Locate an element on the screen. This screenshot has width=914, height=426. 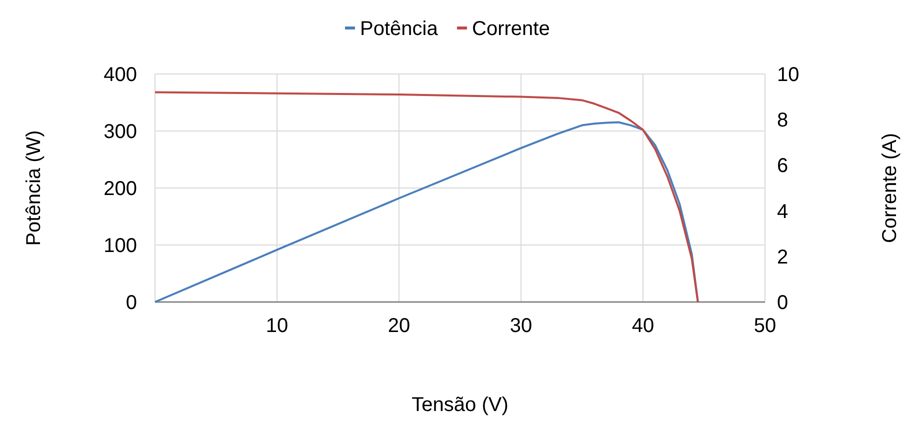
y-tick-label: 200 is located at coordinates (120, 189).